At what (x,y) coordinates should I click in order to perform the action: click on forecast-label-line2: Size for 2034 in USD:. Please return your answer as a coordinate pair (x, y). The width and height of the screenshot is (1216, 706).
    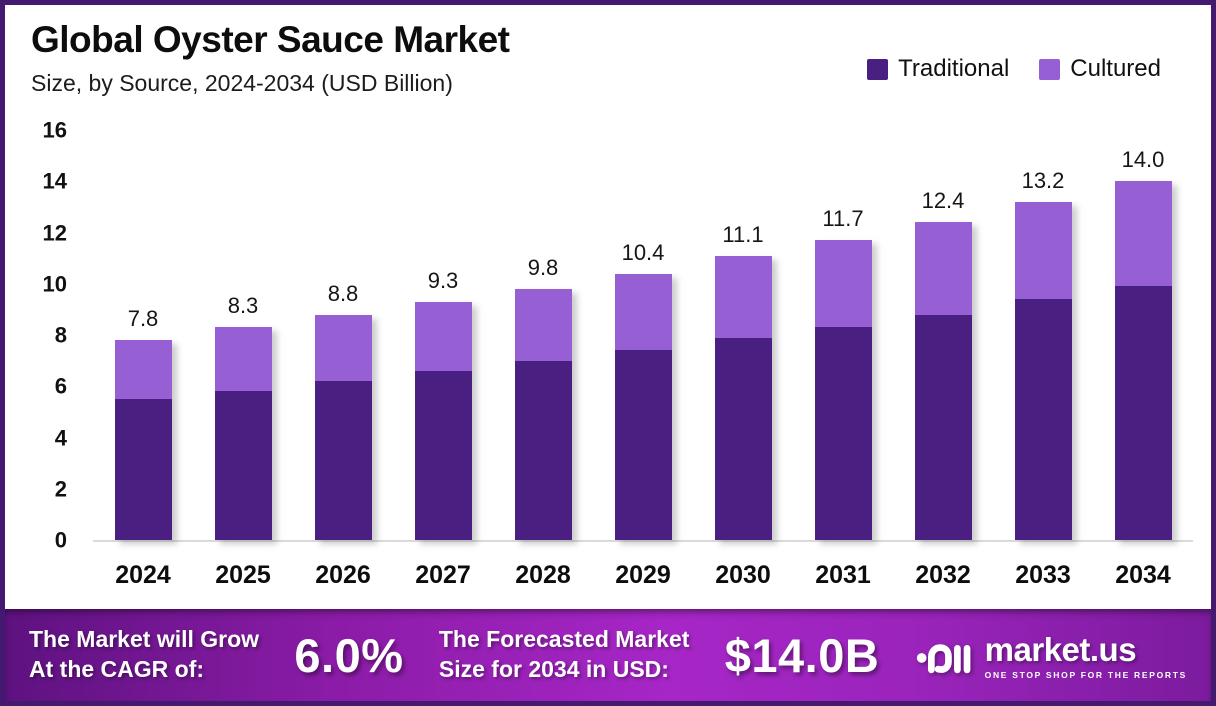
    Looking at the image, I should click on (553, 669).